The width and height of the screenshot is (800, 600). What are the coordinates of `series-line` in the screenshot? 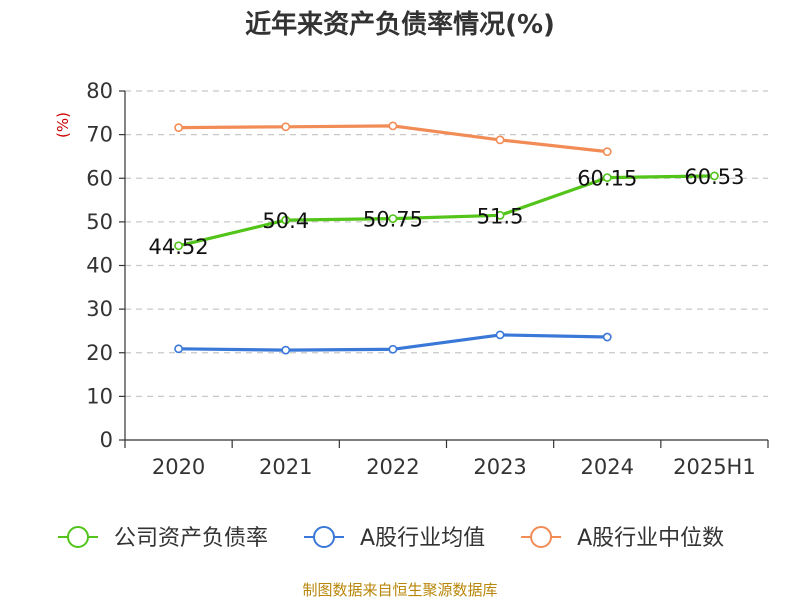 It's located at (446, 211).